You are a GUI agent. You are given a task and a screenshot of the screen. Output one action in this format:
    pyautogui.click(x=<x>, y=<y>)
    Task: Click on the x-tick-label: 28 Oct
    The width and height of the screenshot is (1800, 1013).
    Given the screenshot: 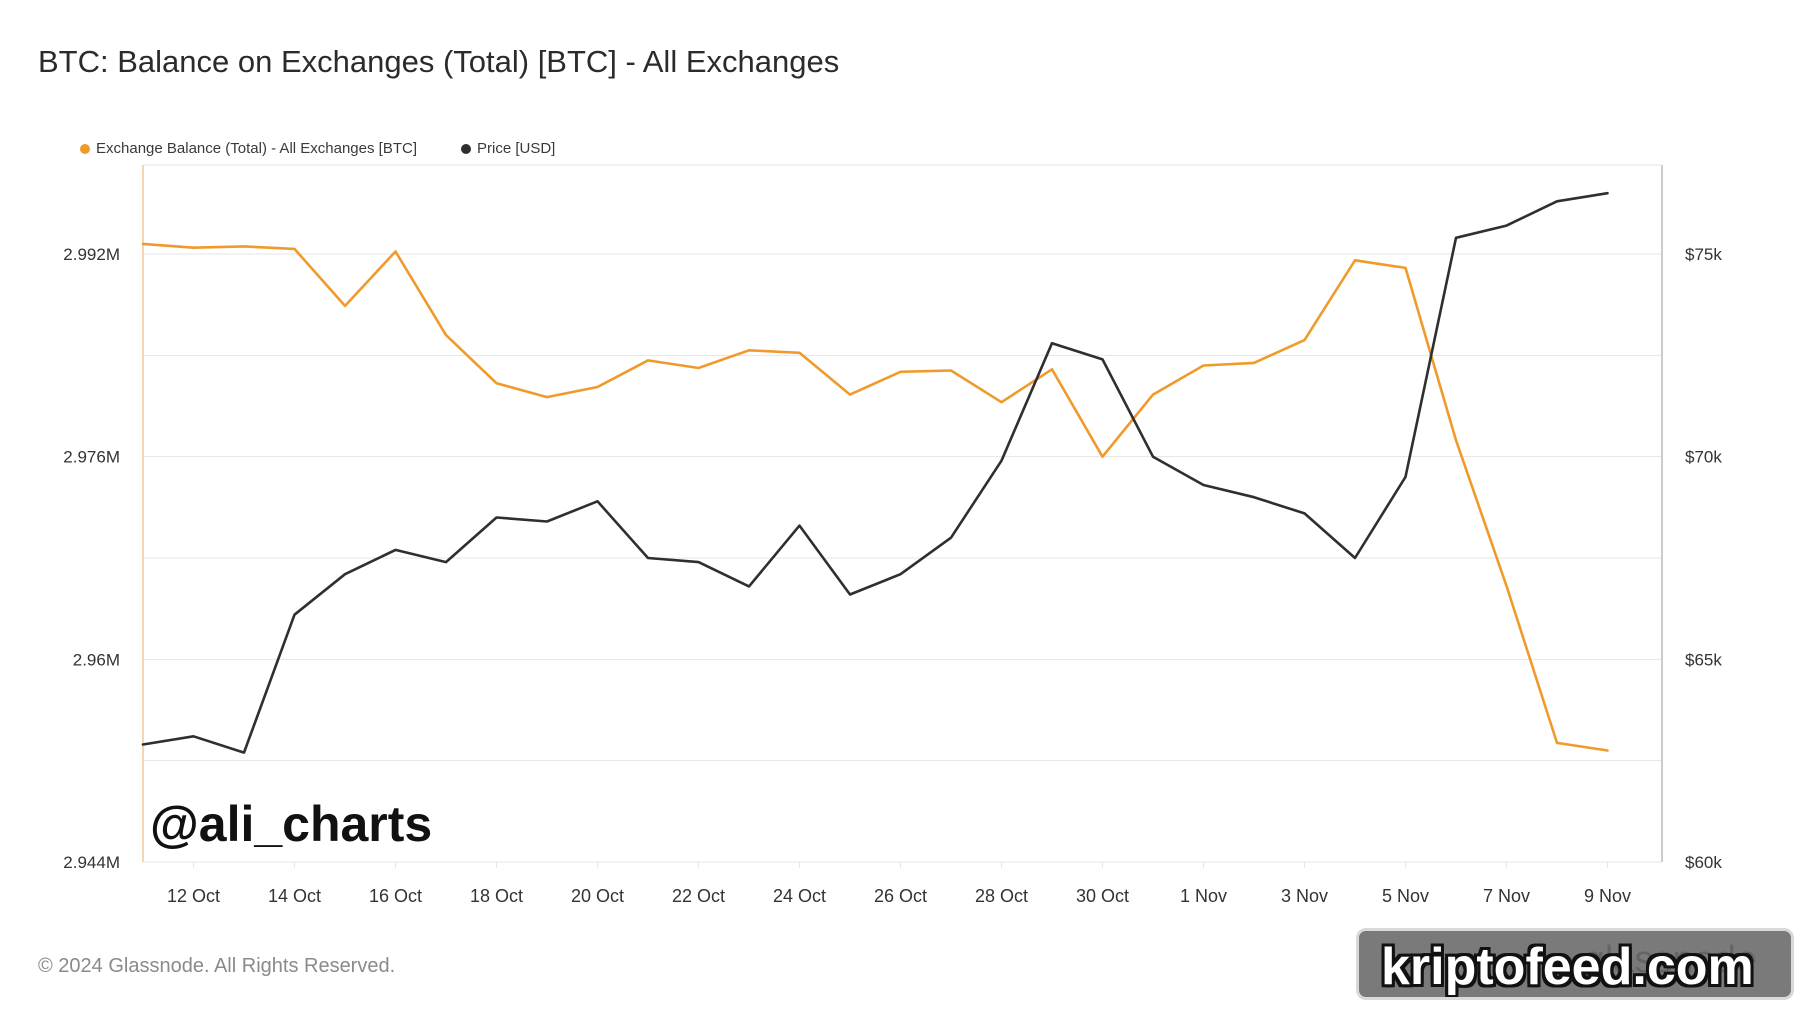 What is the action you would take?
    pyautogui.click(x=1001, y=896)
    